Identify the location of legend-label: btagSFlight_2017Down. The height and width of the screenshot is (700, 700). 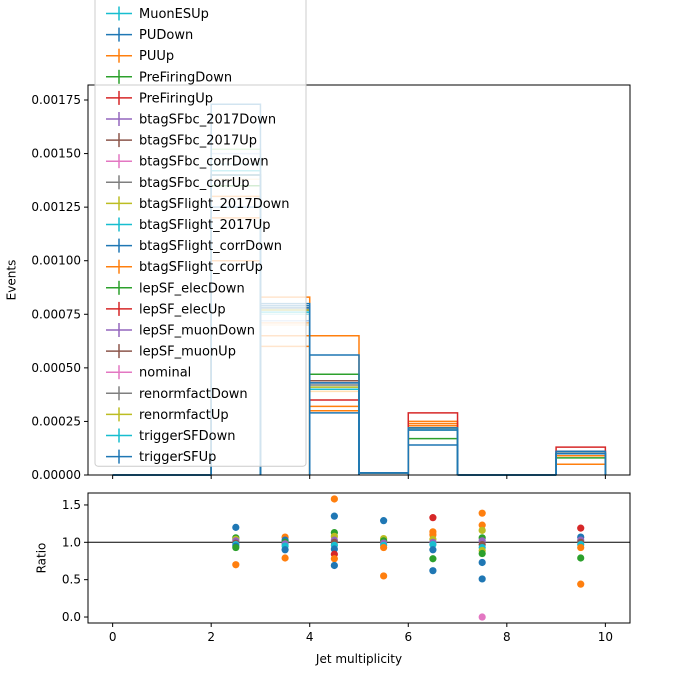
(214, 204).